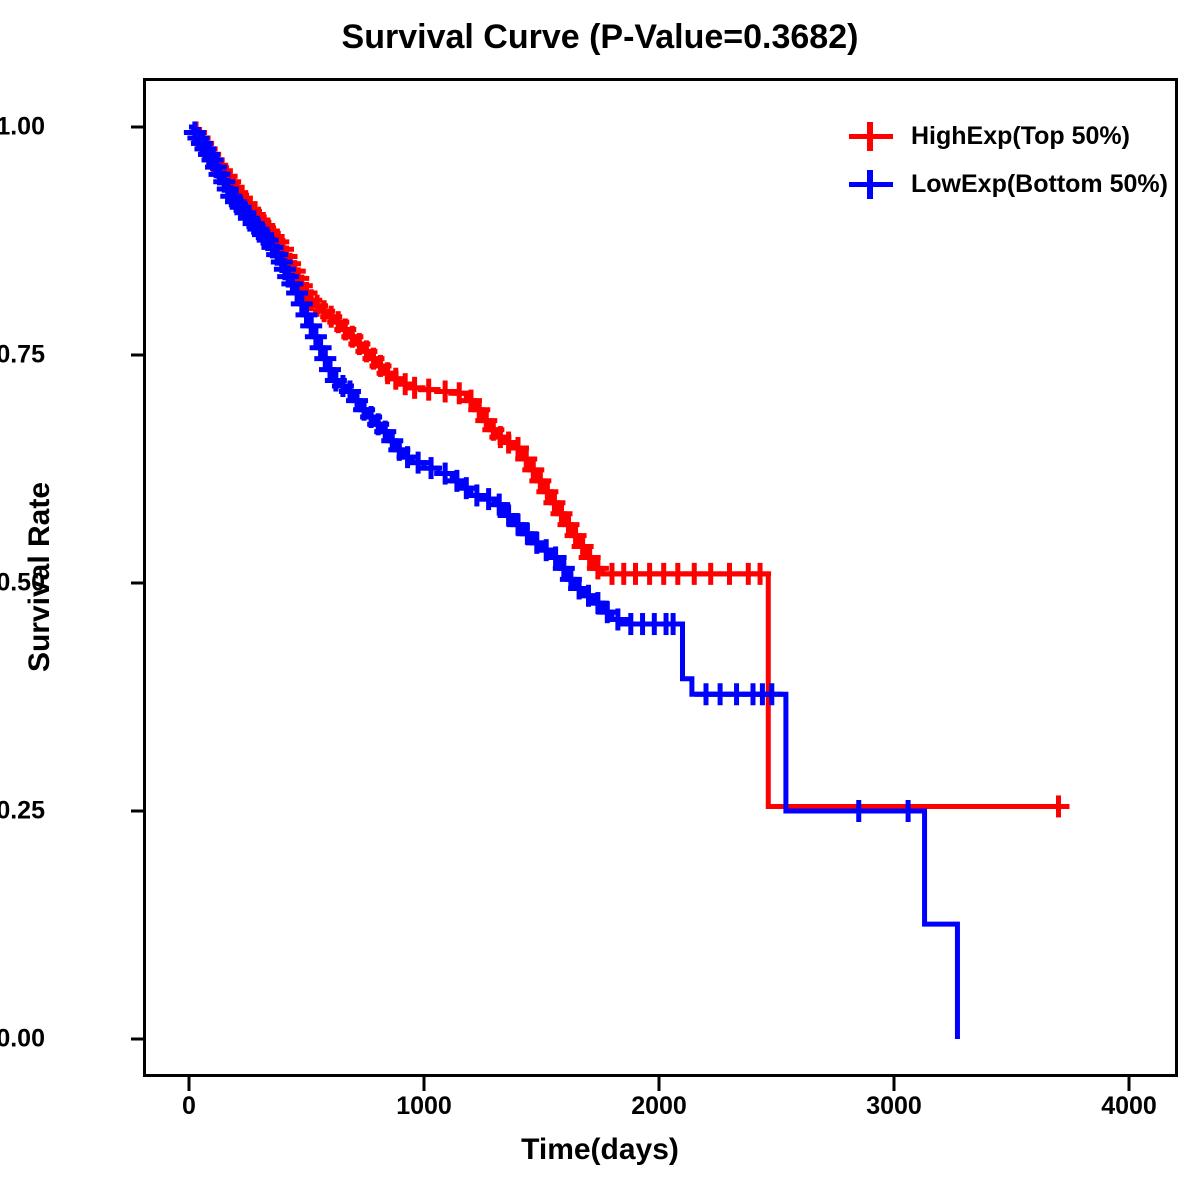  I want to click on legend-label-low: LowExp(Bottom 50%), so click(1039, 183).